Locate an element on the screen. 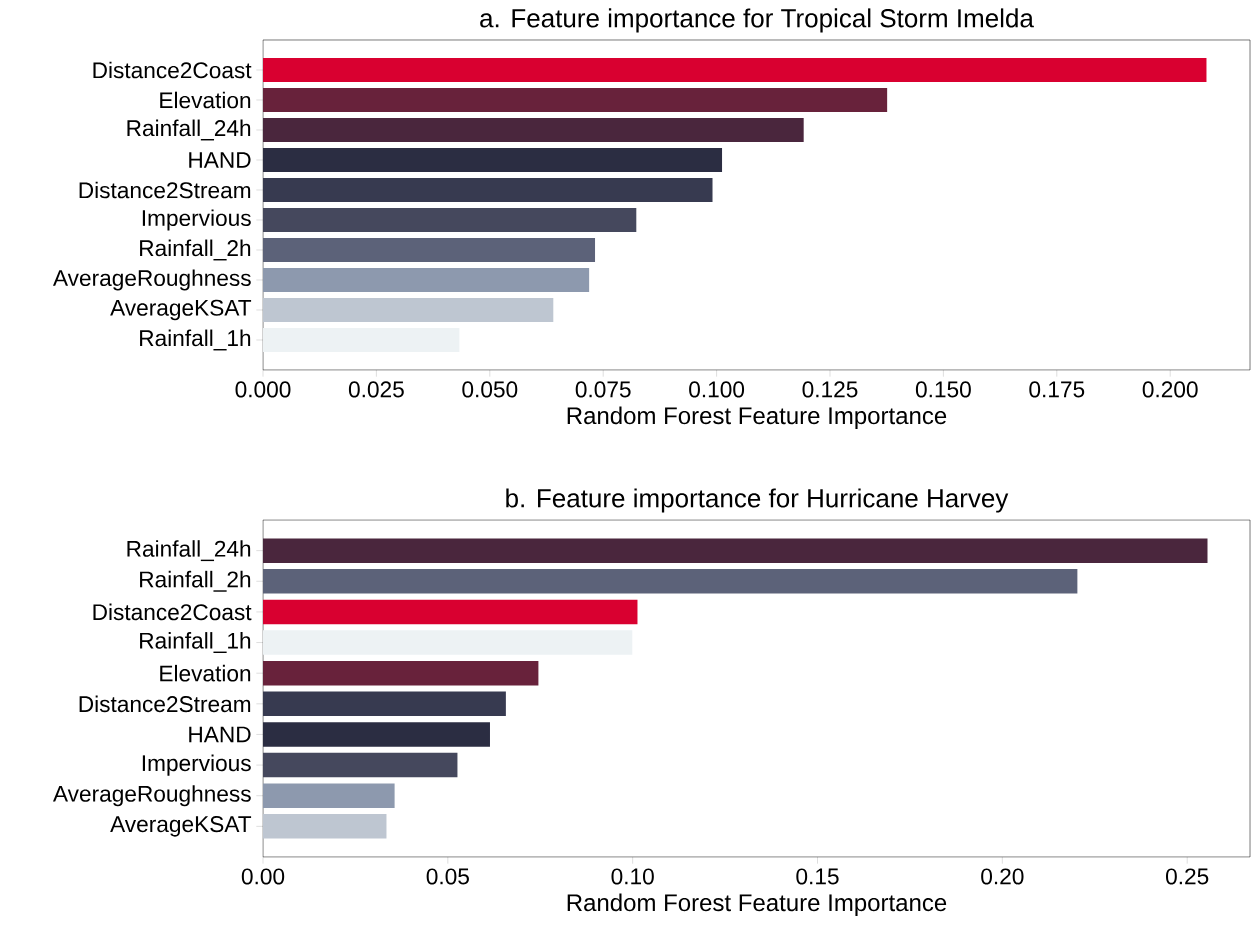 Image resolution: width=1251 pixels, height=942 pixels. x-tick-label: 0.050 is located at coordinates (490, 389).